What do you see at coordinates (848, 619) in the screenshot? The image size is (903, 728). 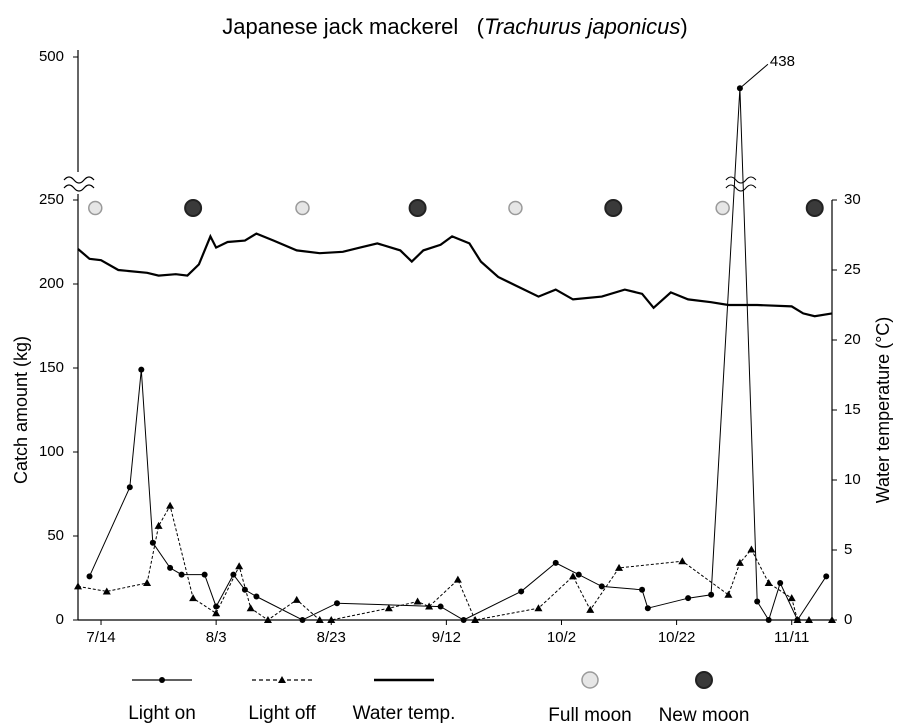 I see `y2-tick-label: 0` at bounding box center [848, 619].